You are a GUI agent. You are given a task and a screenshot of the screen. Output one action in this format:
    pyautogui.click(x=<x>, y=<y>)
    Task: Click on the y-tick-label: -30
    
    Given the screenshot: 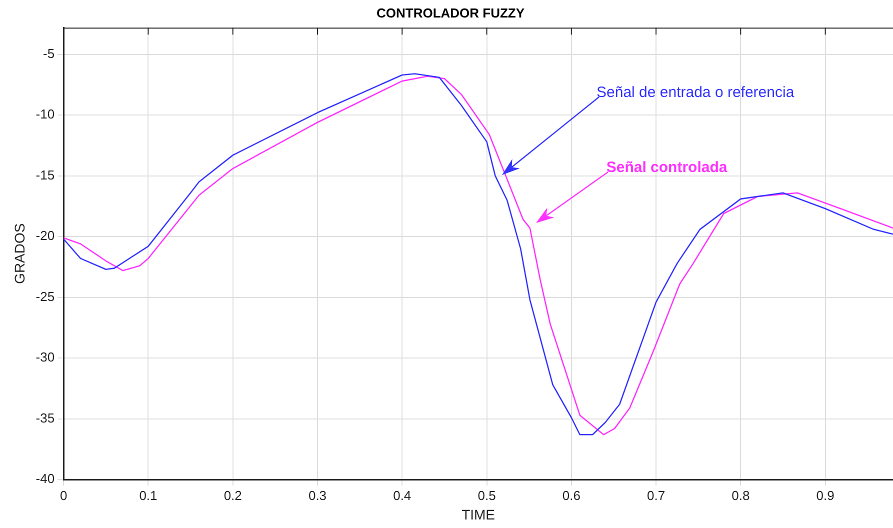 What is the action you would take?
    pyautogui.click(x=45, y=357)
    